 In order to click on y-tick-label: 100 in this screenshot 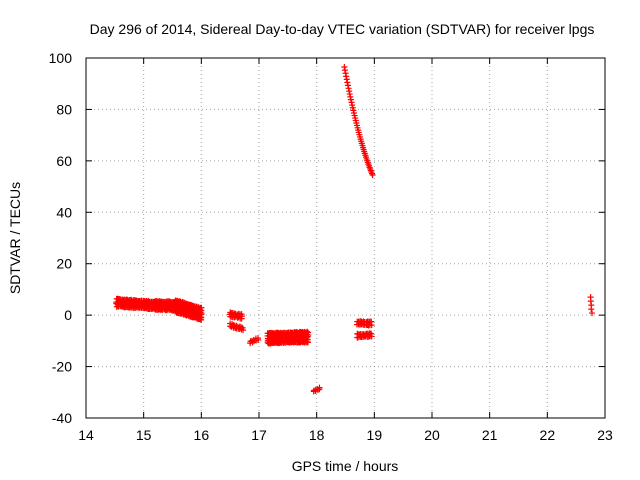, I will do `click(61, 58)`.